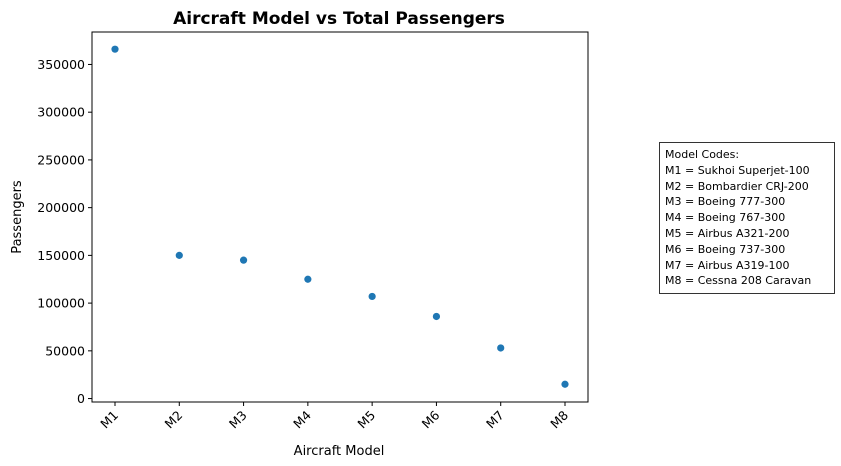 Image resolution: width=841 pixels, height=466 pixels. I want to click on data-point-m8, so click(565, 384).